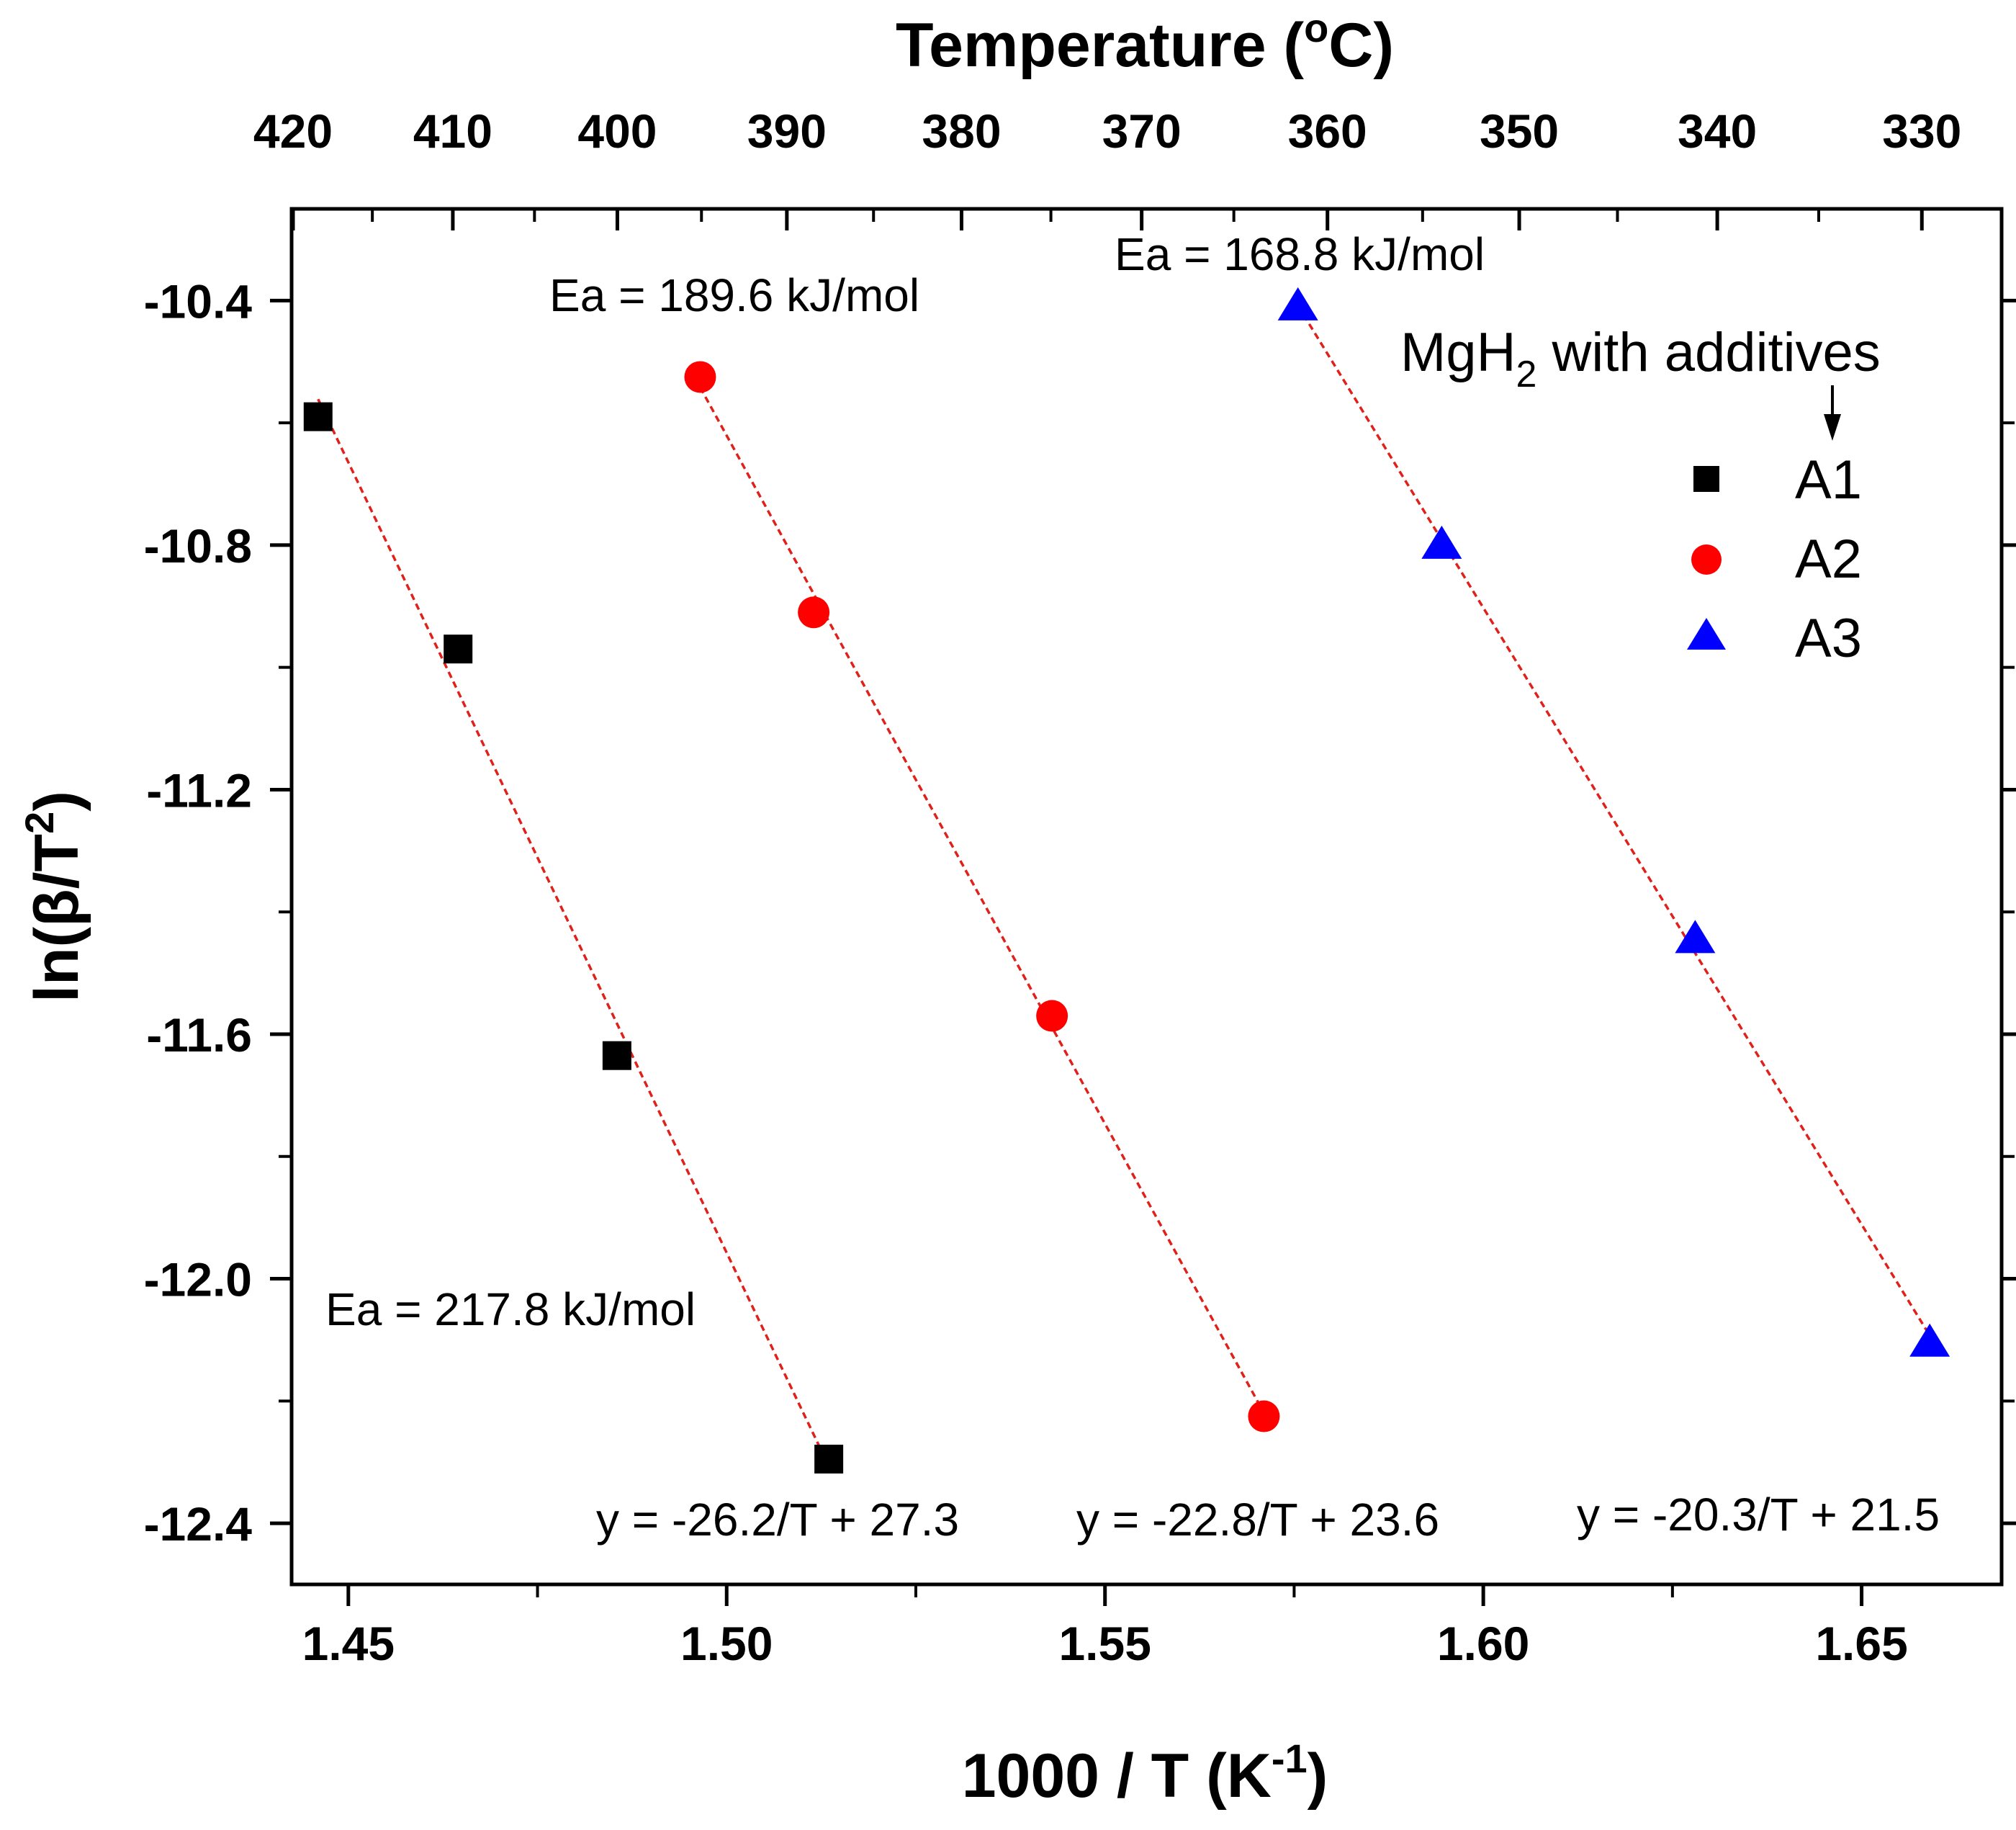 The width and height of the screenshot is (2016, 1830). What do you see at coordinates (348, 1644) in the screenshot?
I see `x-tick-label: 1.45` at bounding box center [348, 1644].